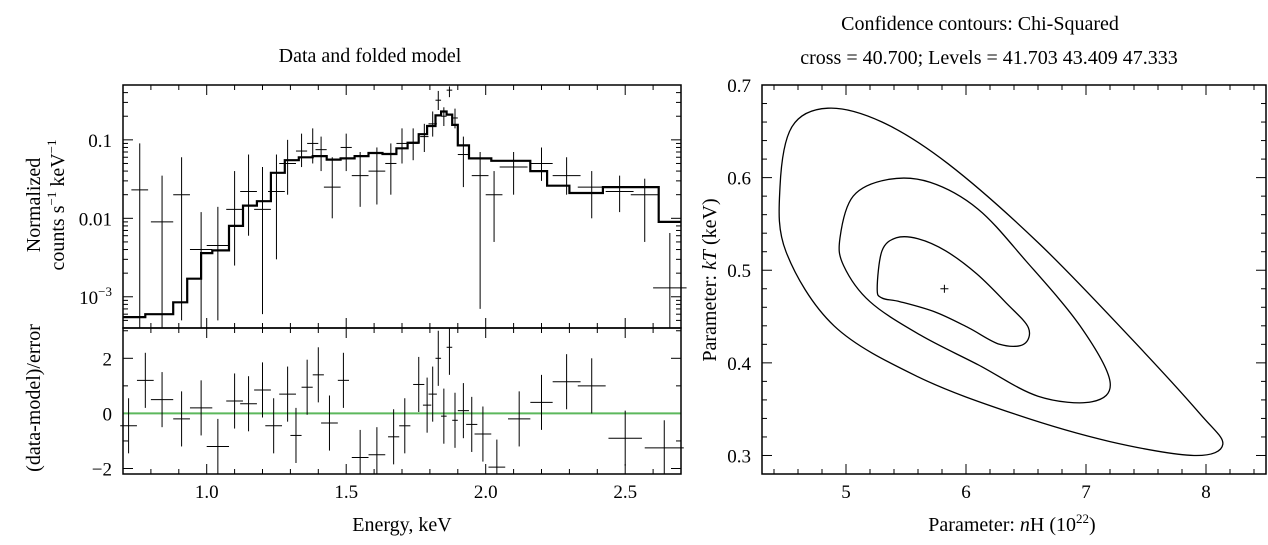 Image resolution: width=1268 pixels, height=545 pixels. I want to click on contour-xtick-labels: 5 6 7 8, so click(1026, 492).